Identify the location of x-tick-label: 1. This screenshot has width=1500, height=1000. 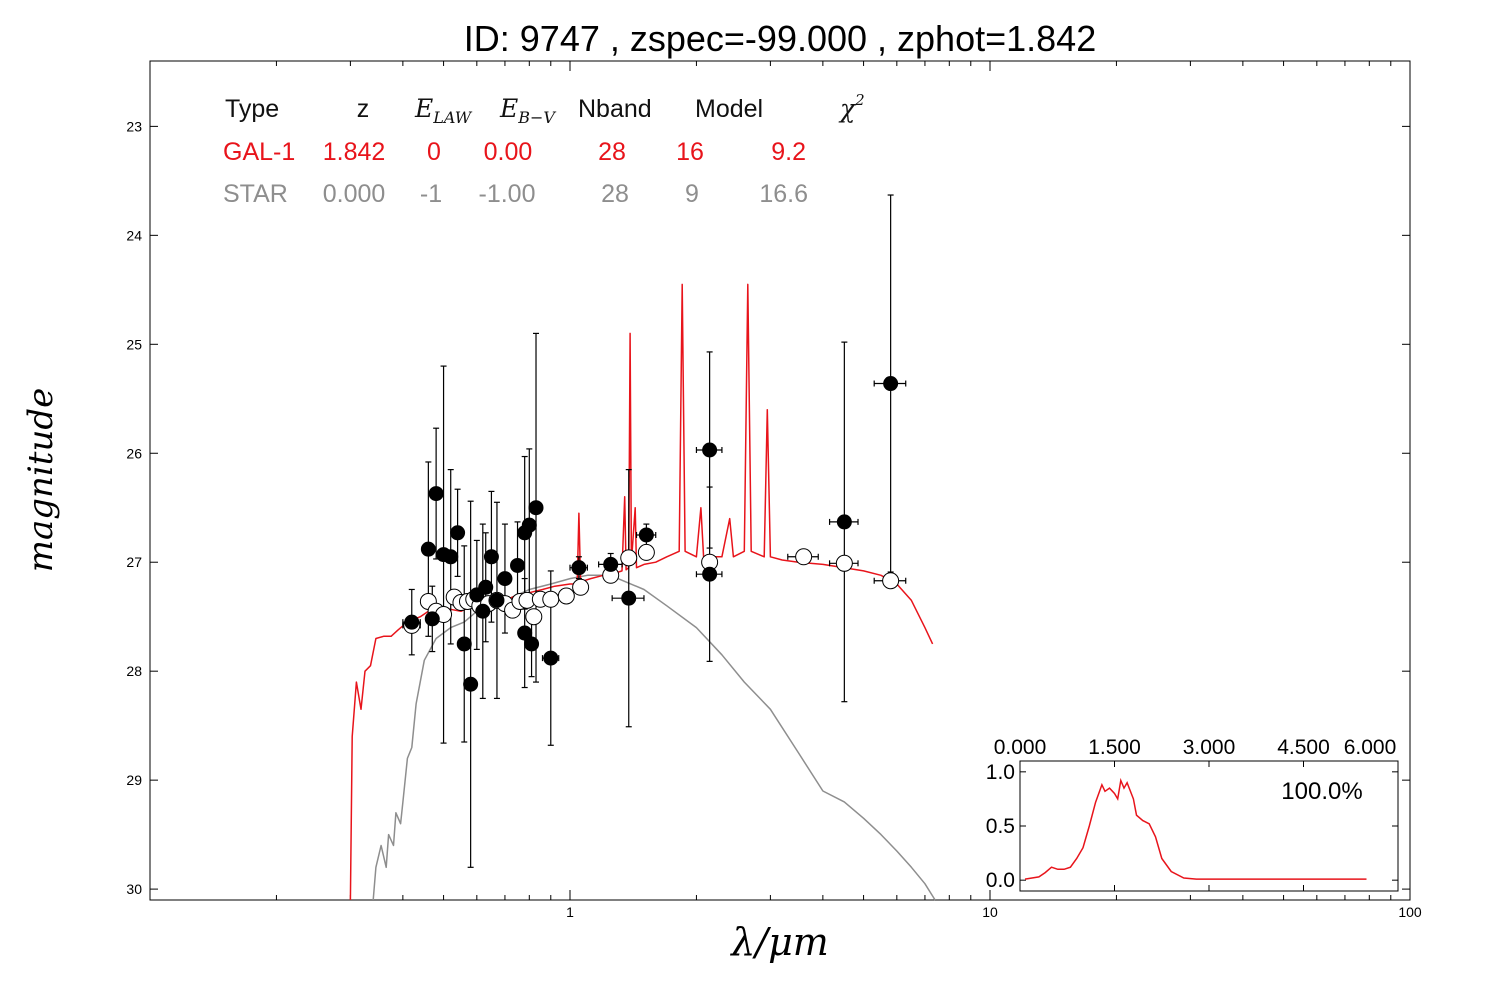
(570, 912).